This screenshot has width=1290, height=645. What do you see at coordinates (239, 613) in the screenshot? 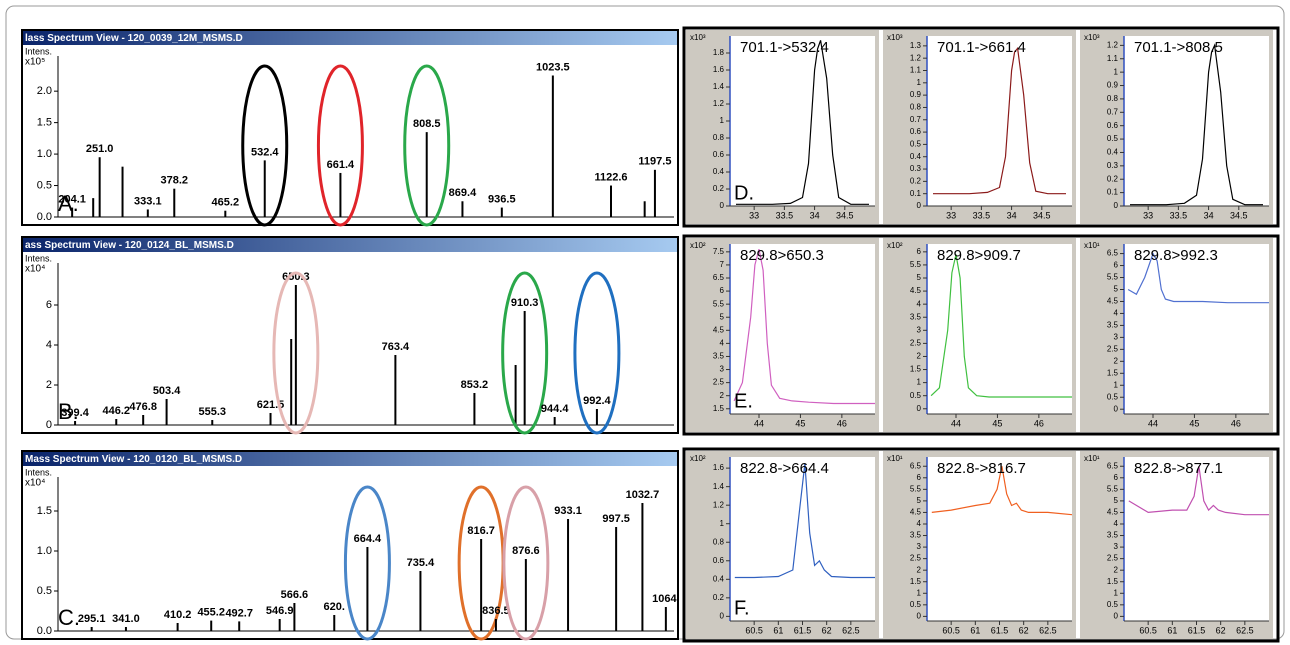
I see `peak-label: 492.7` at bounding box center [239, 613].